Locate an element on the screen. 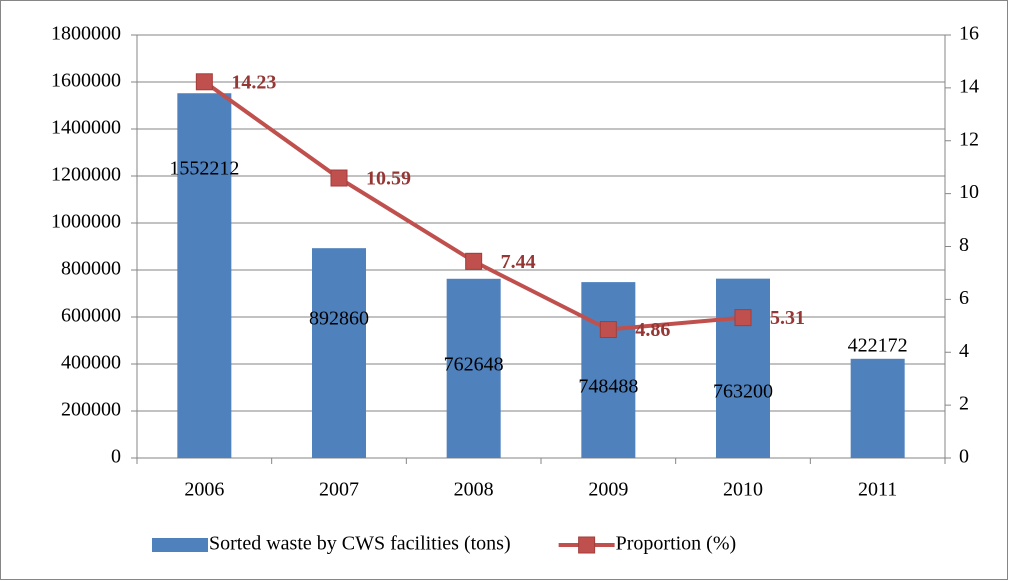 Image resolution: width=1009 pixels, height=581 pixels. line-value-label: 5.31 is located at coordinates (787, 318).